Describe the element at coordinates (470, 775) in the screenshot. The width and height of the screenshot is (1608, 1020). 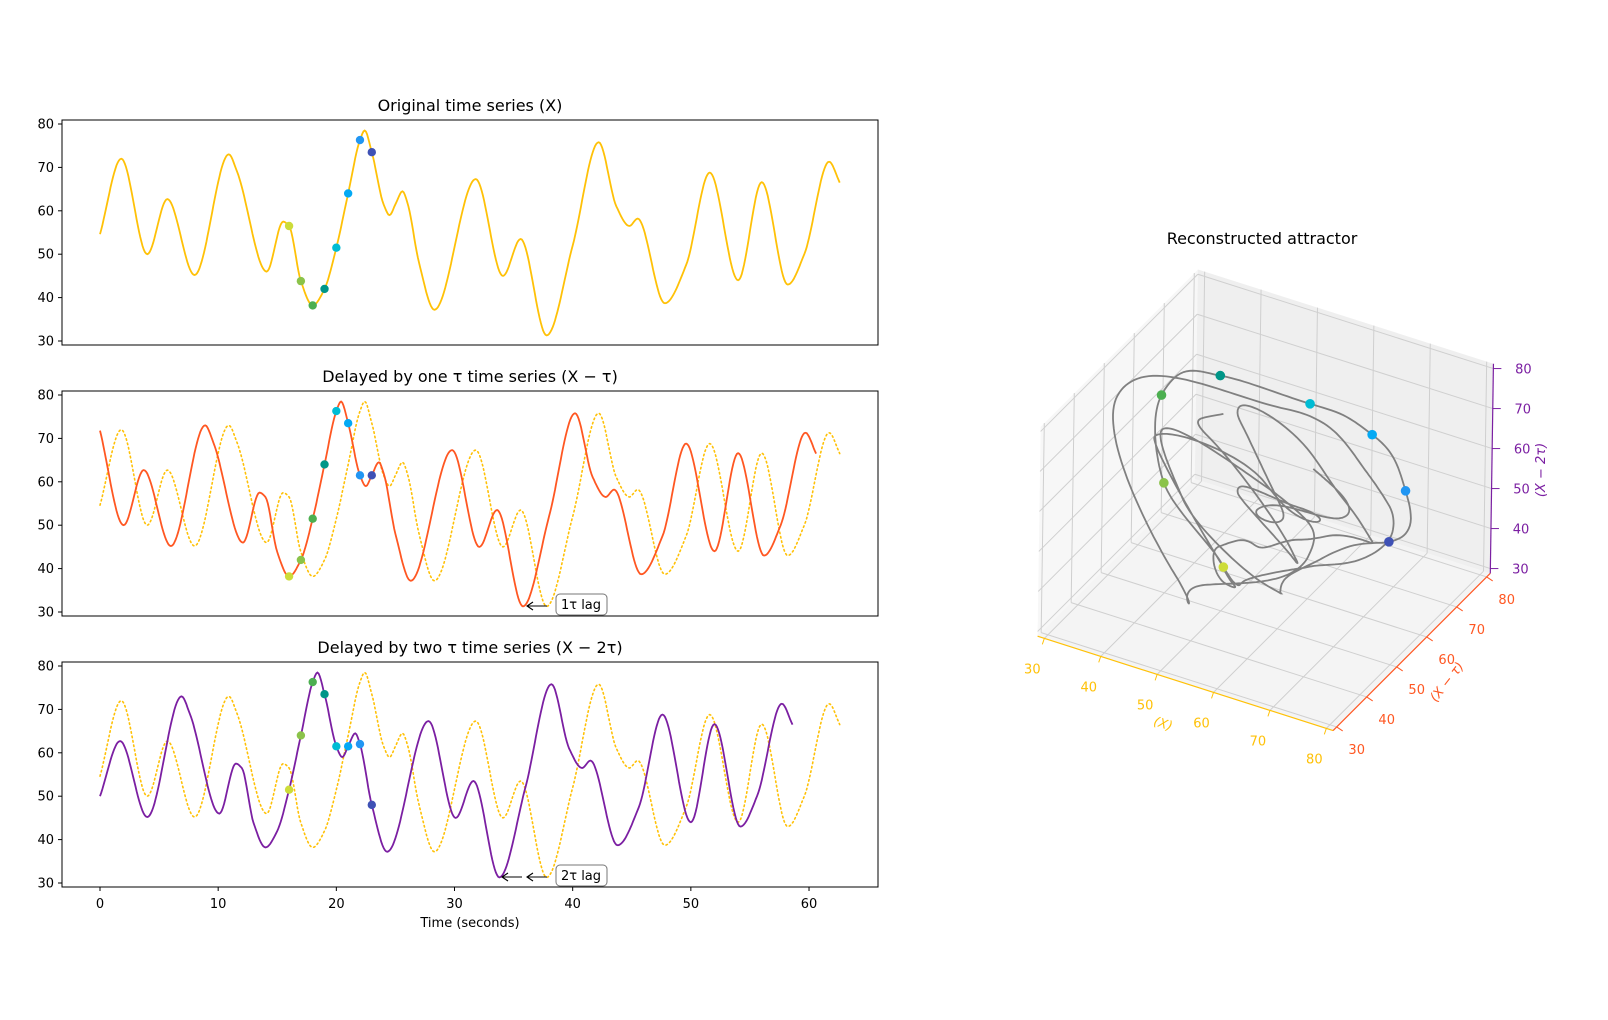
I see `reference-series-line` at that location.